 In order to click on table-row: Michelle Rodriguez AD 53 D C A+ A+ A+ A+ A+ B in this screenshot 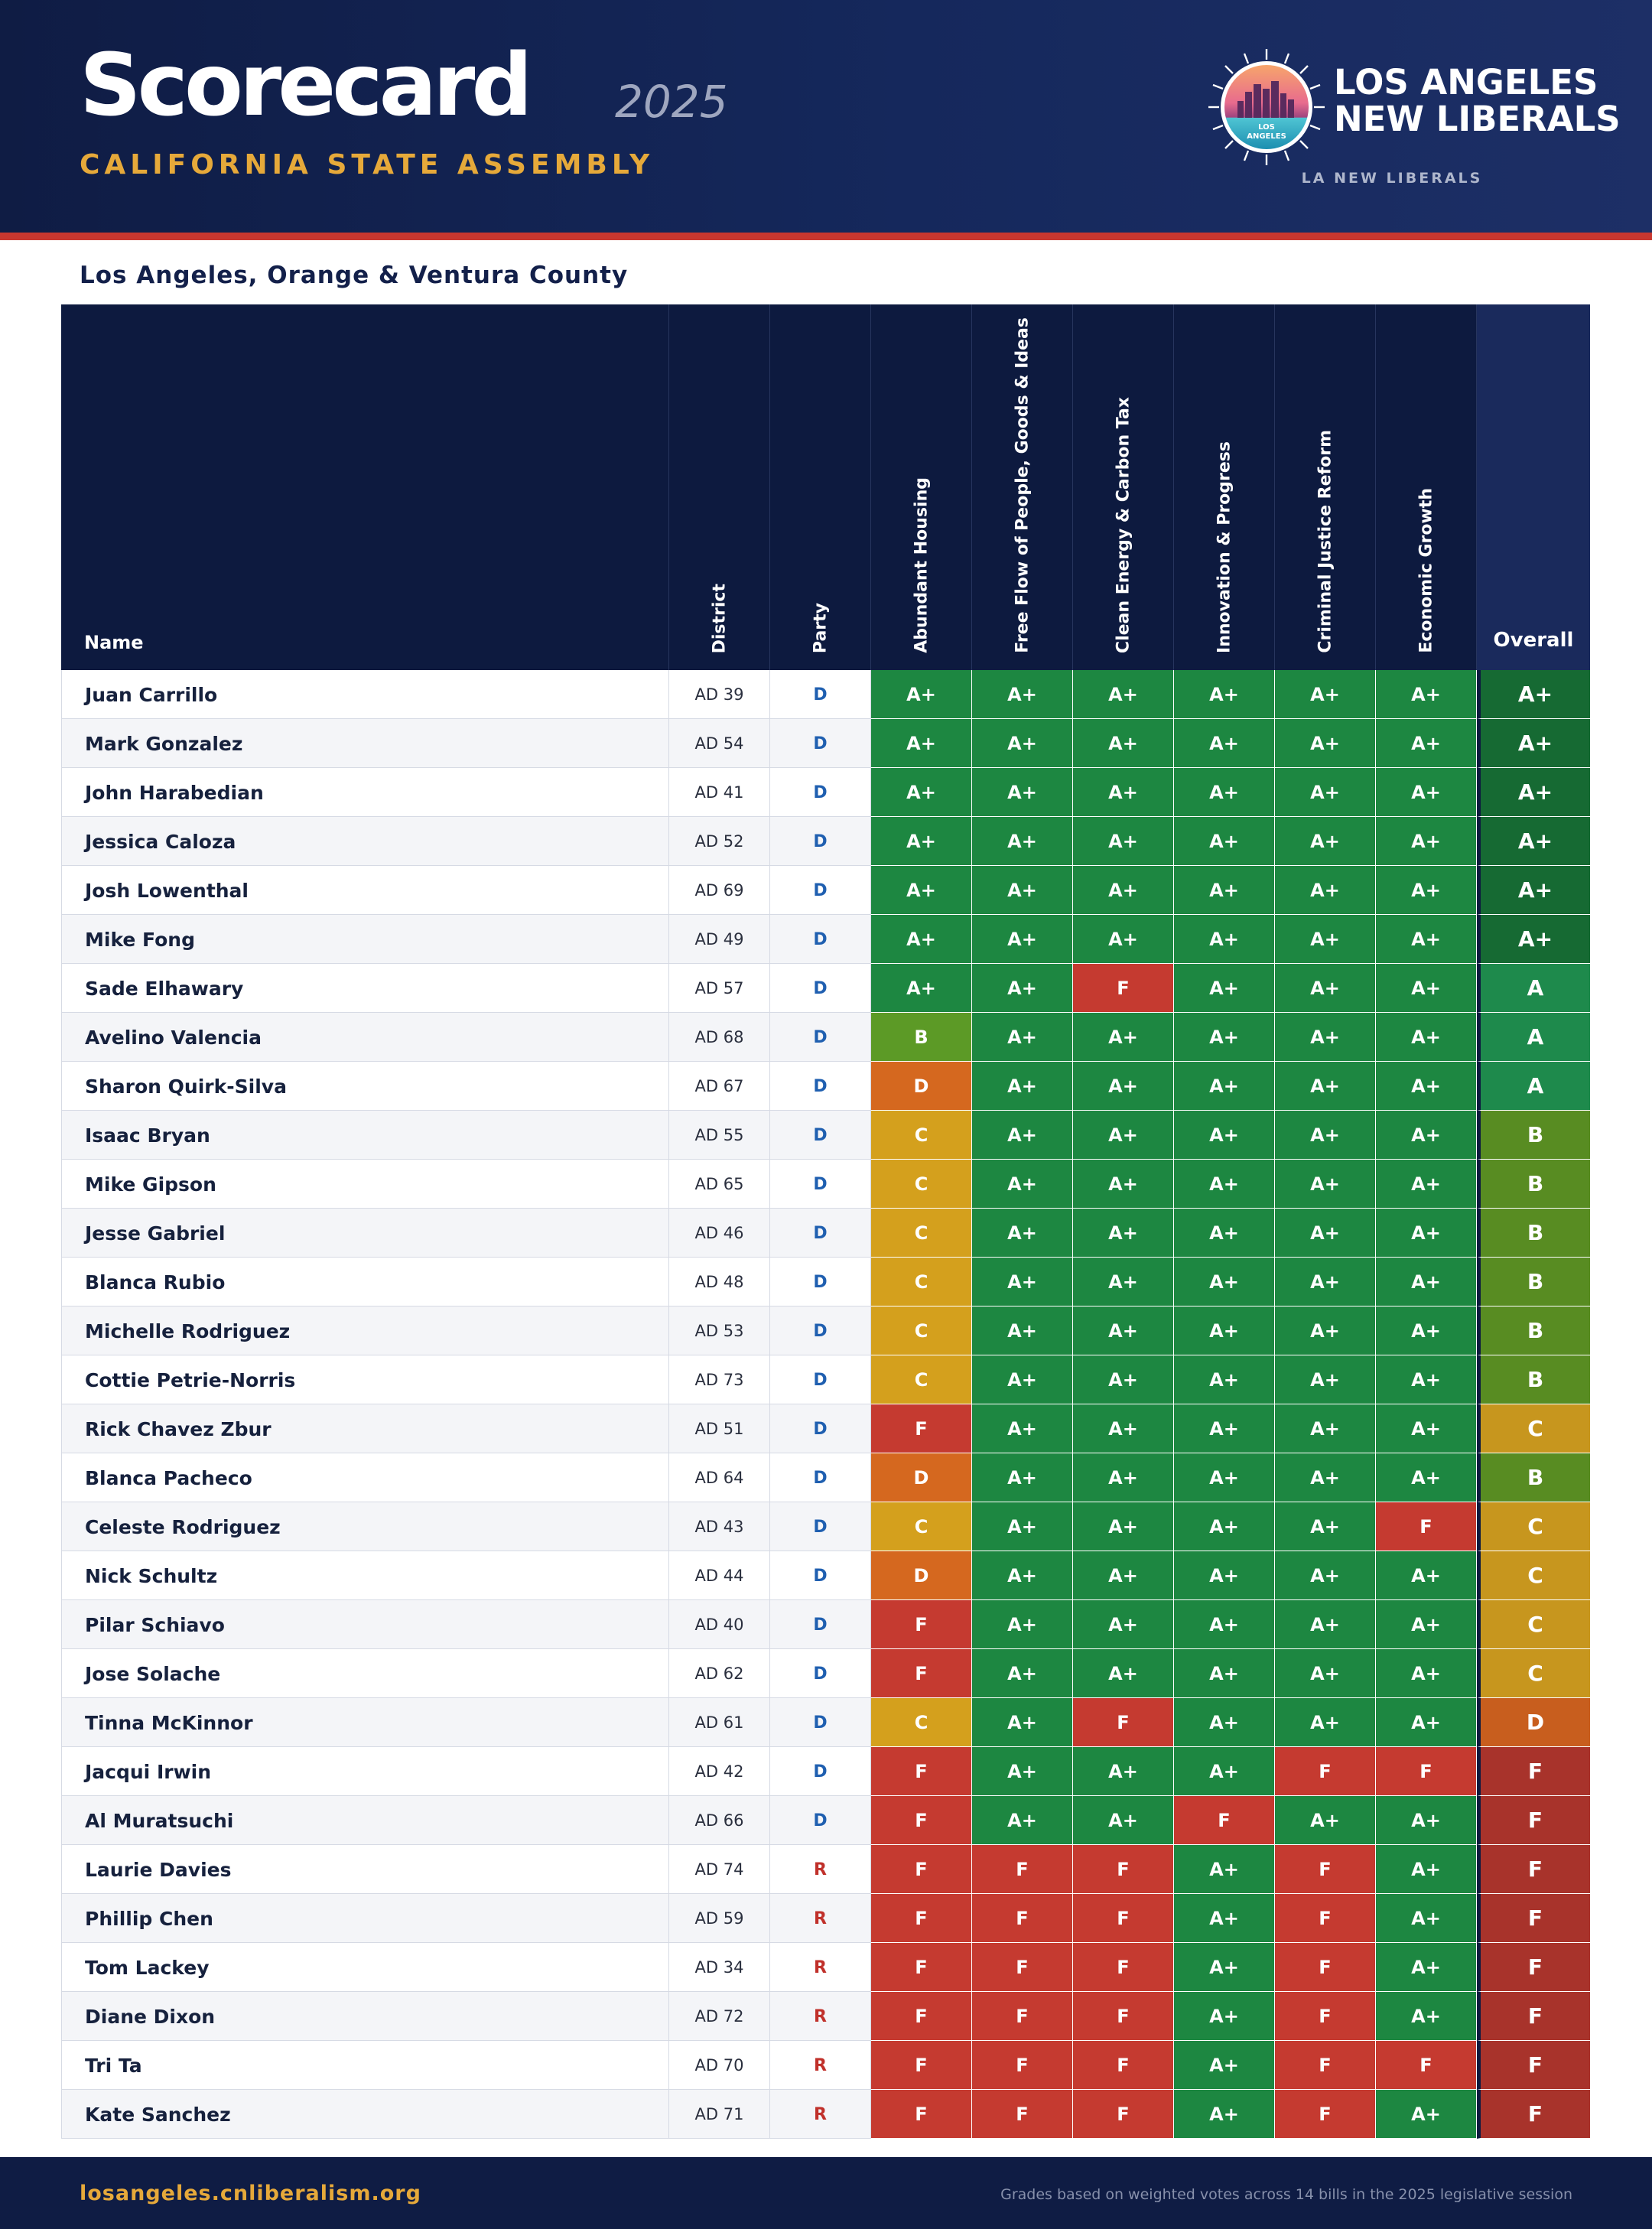, I will do `click(825, 1330)`.